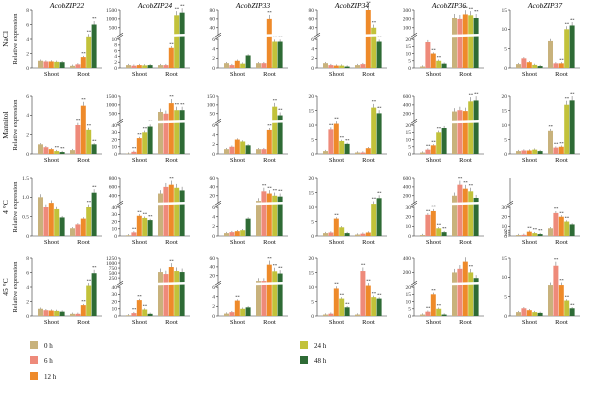  Describe the element at coordinates (34, 376) in the screenshot. I see `legend-swatch` at that location.